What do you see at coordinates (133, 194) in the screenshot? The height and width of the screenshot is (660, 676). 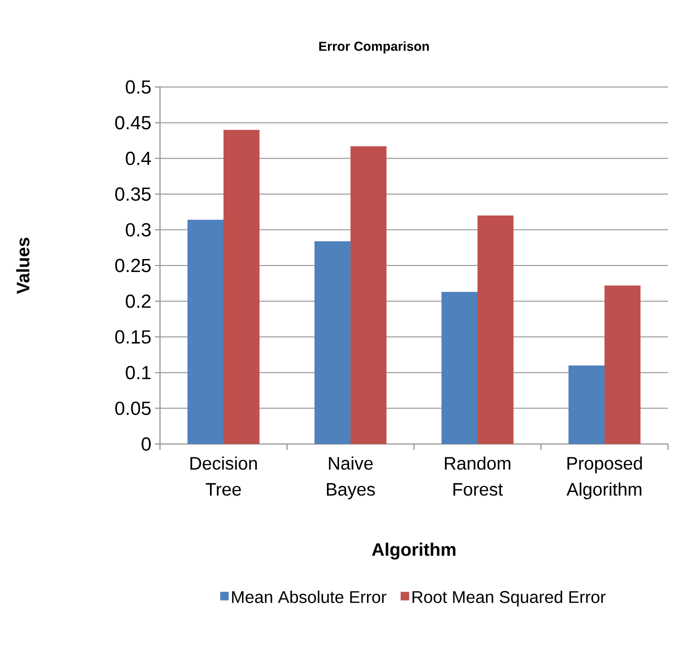 I see `y-tick-label: 0.35` at bounding box center [133, 194].